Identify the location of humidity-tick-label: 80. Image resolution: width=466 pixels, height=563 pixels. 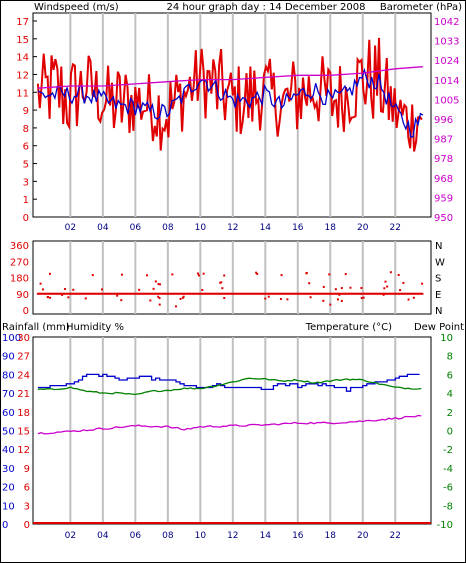
(8, 375).